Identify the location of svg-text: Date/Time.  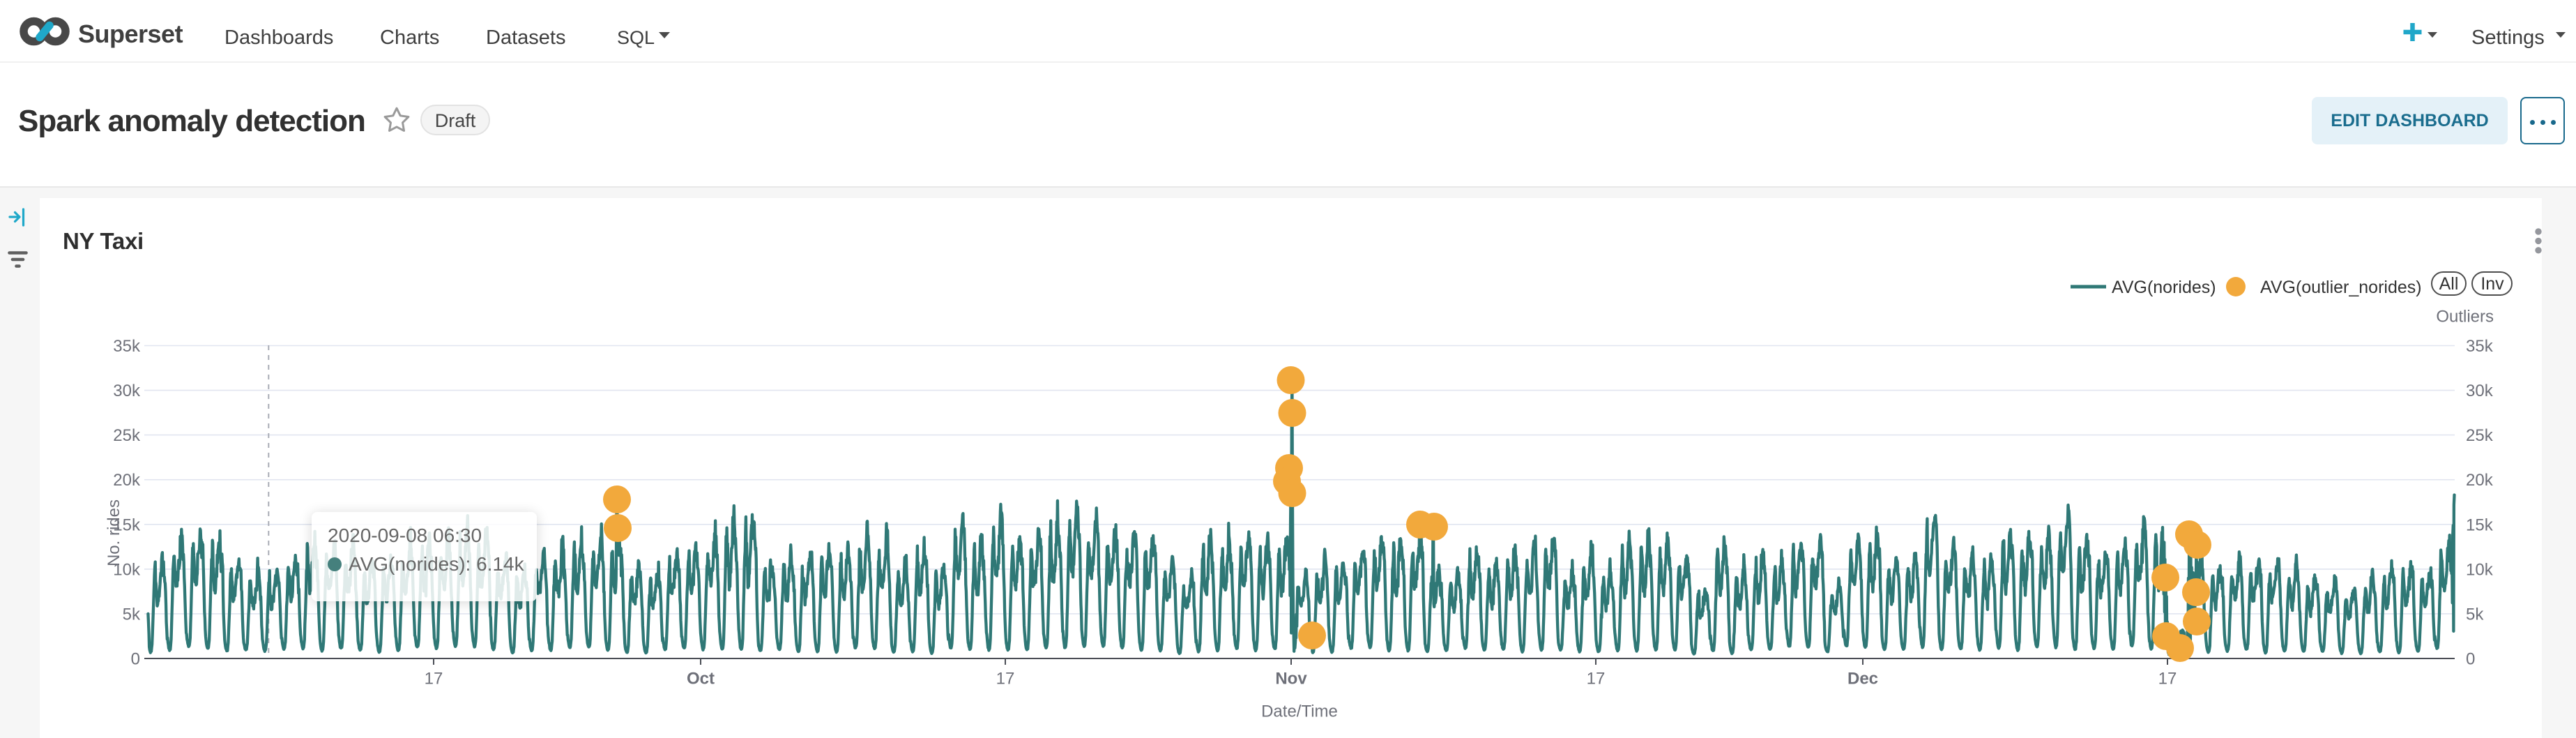
(1299, 711).